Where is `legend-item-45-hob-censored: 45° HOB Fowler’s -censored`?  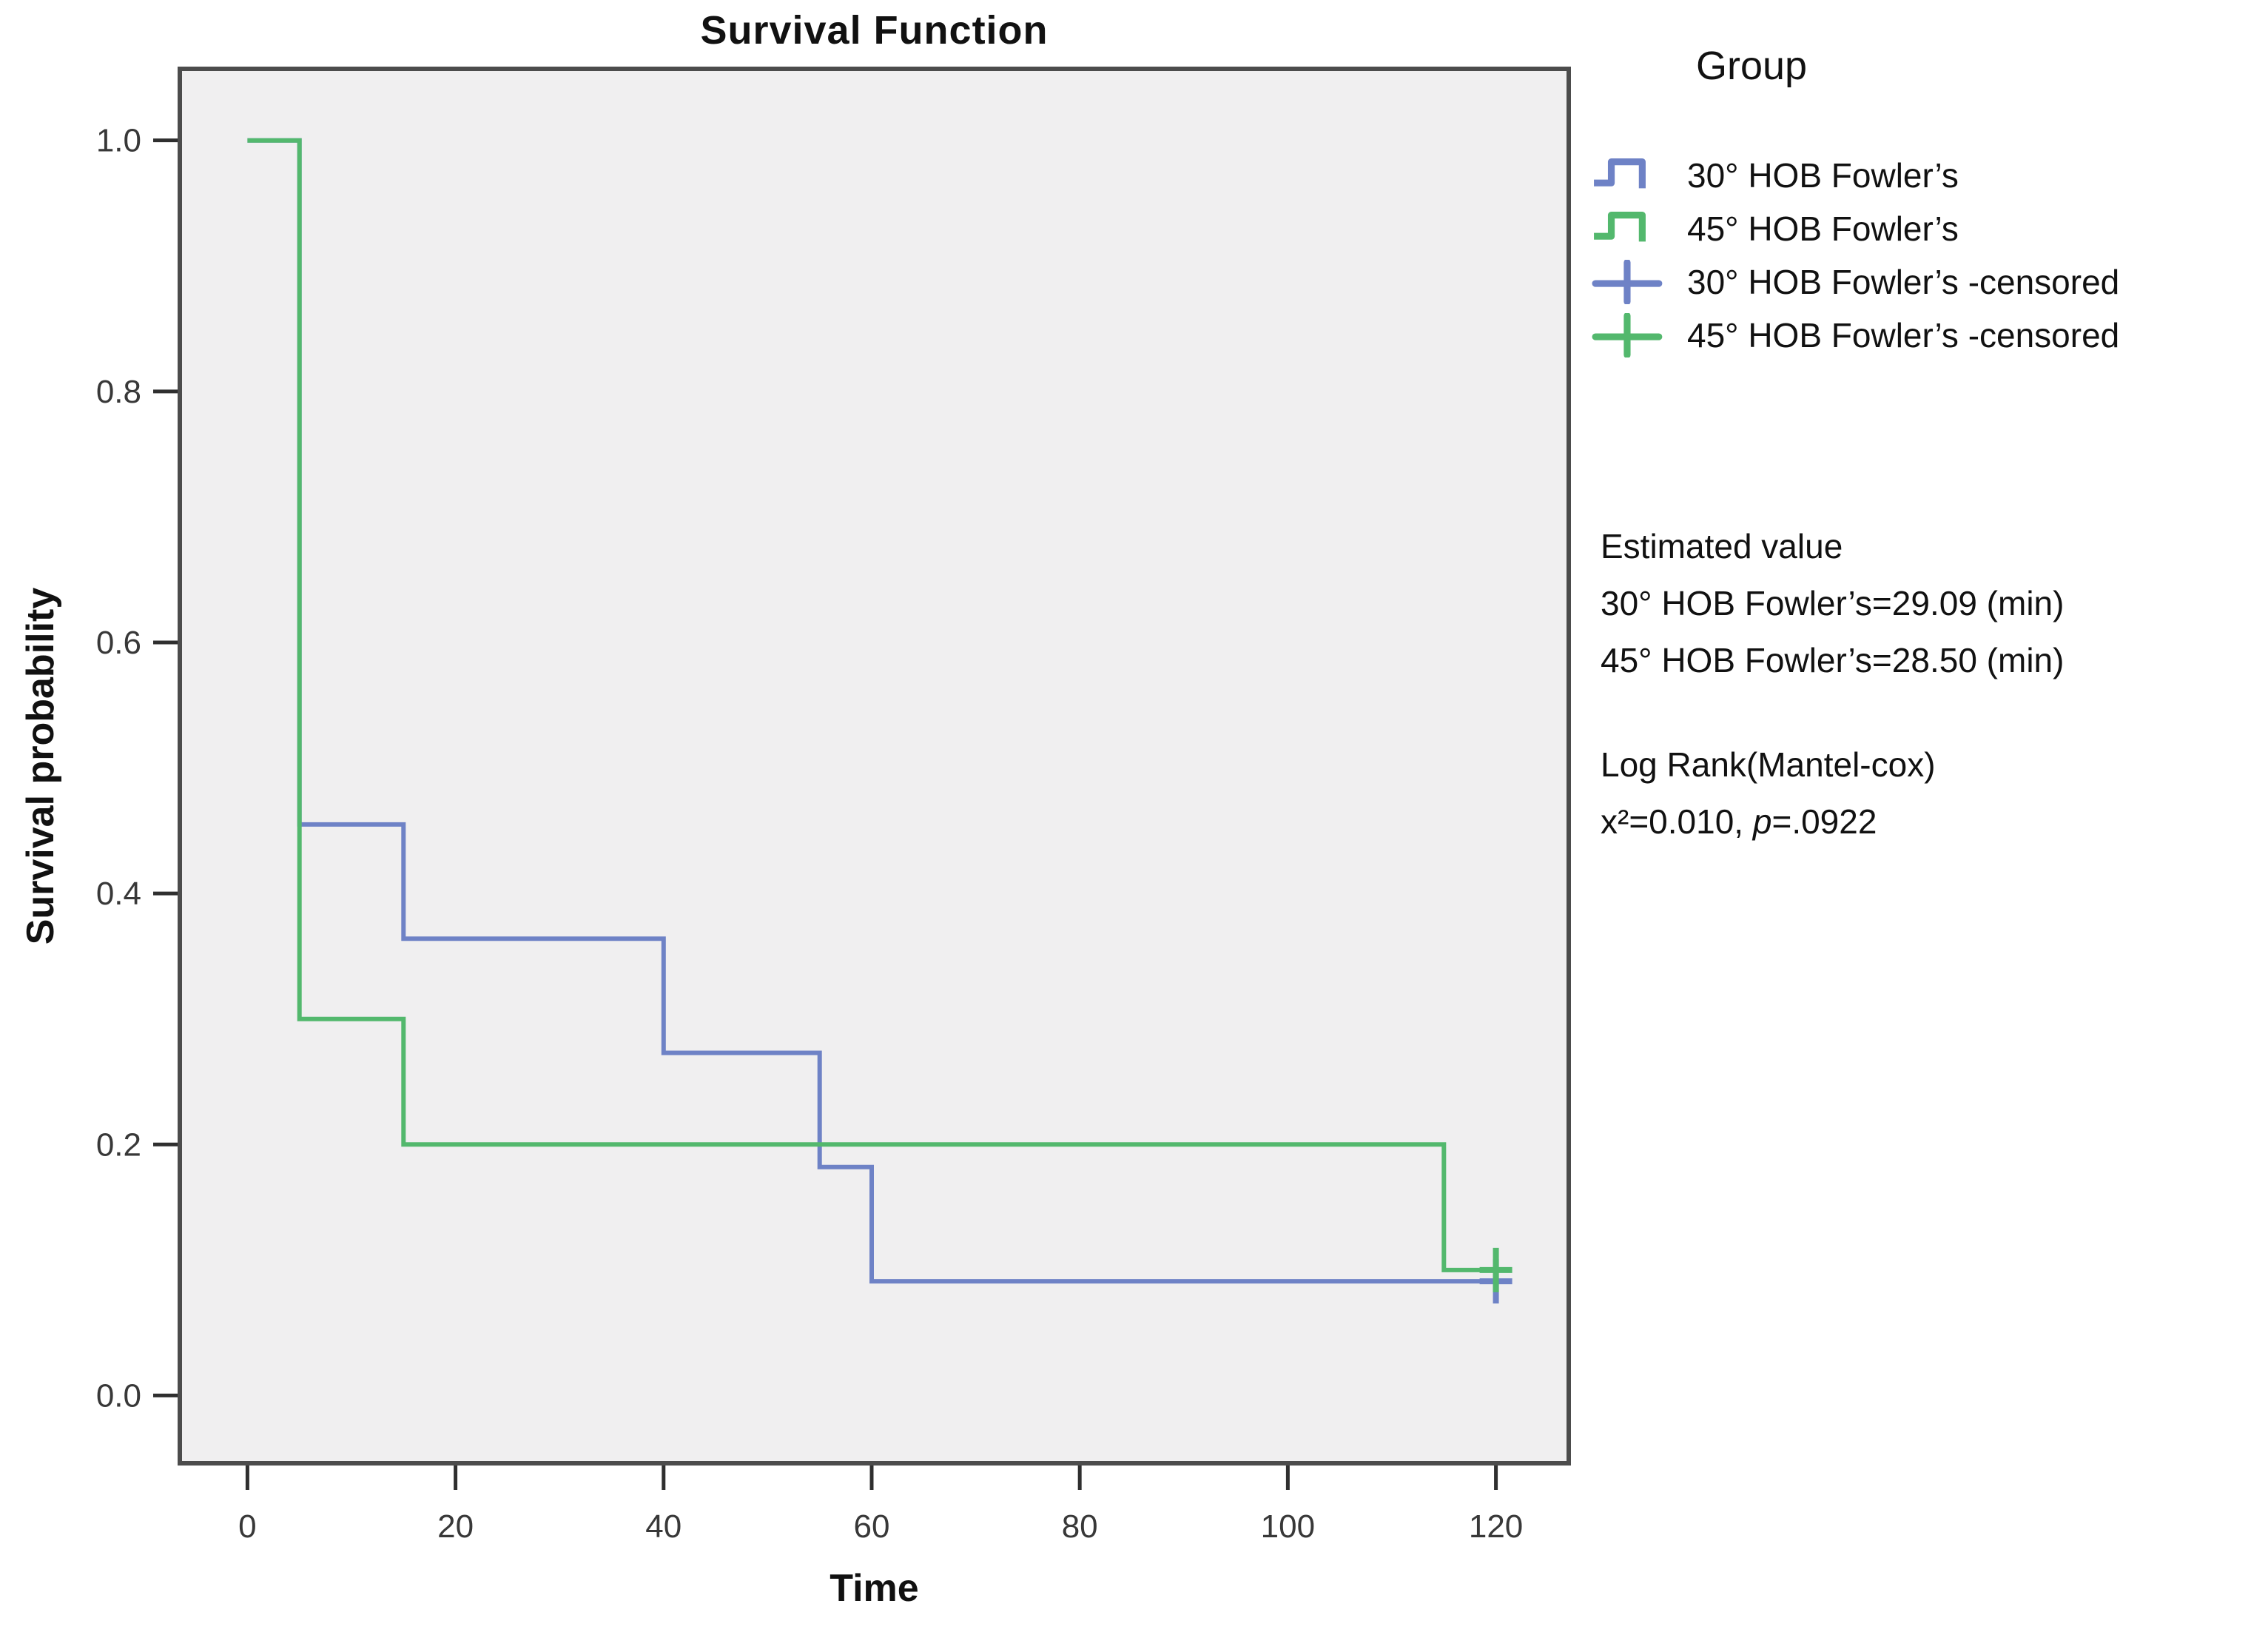 legend-item-45-hob-censored: 45° HOB Fowler’s -censored is located at coordinates (1927, 335).